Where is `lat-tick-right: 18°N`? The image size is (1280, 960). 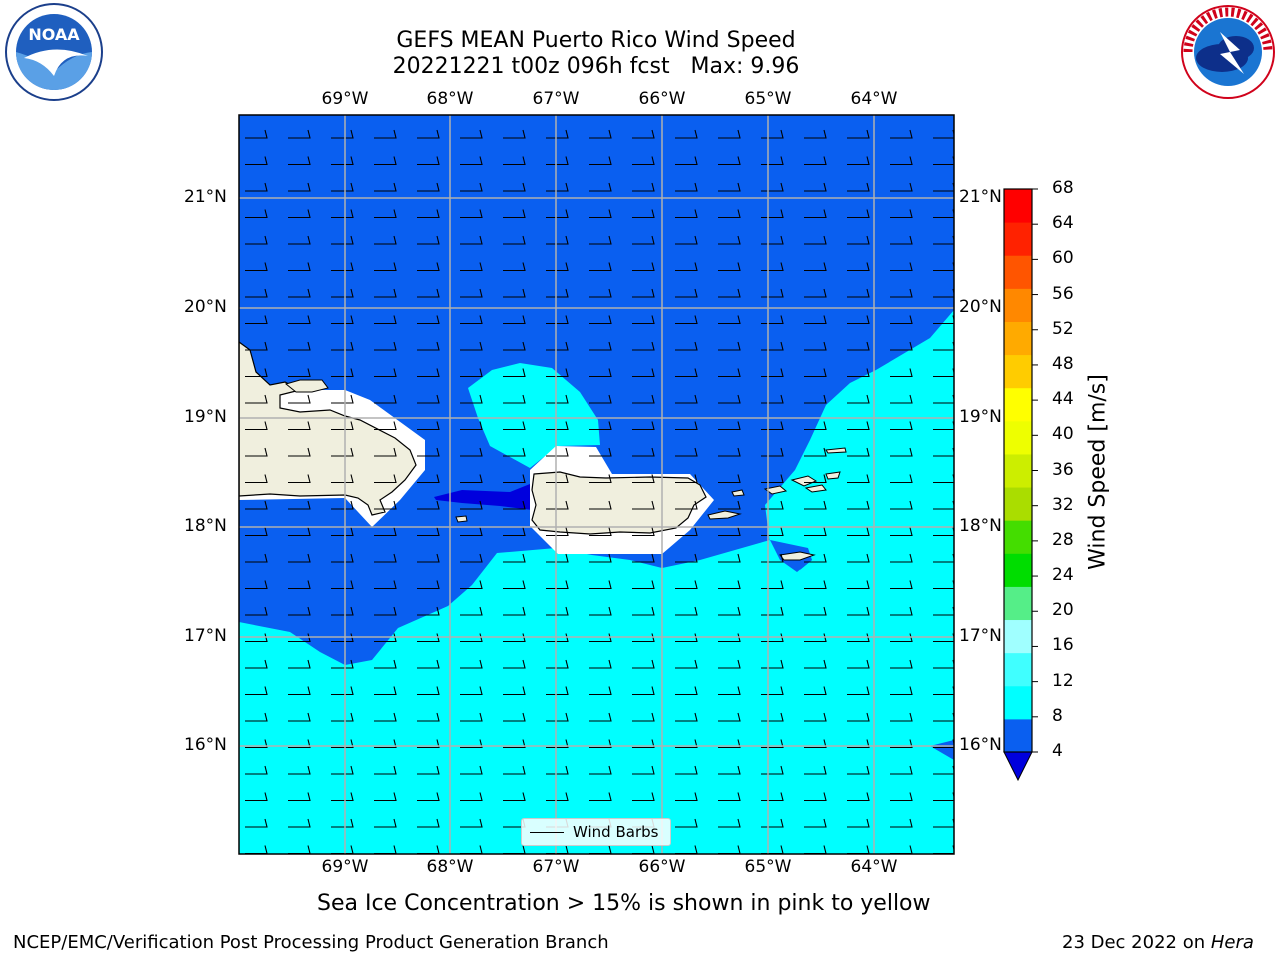 lat-tick-right: 18°N is located at coordinates (980, 526).